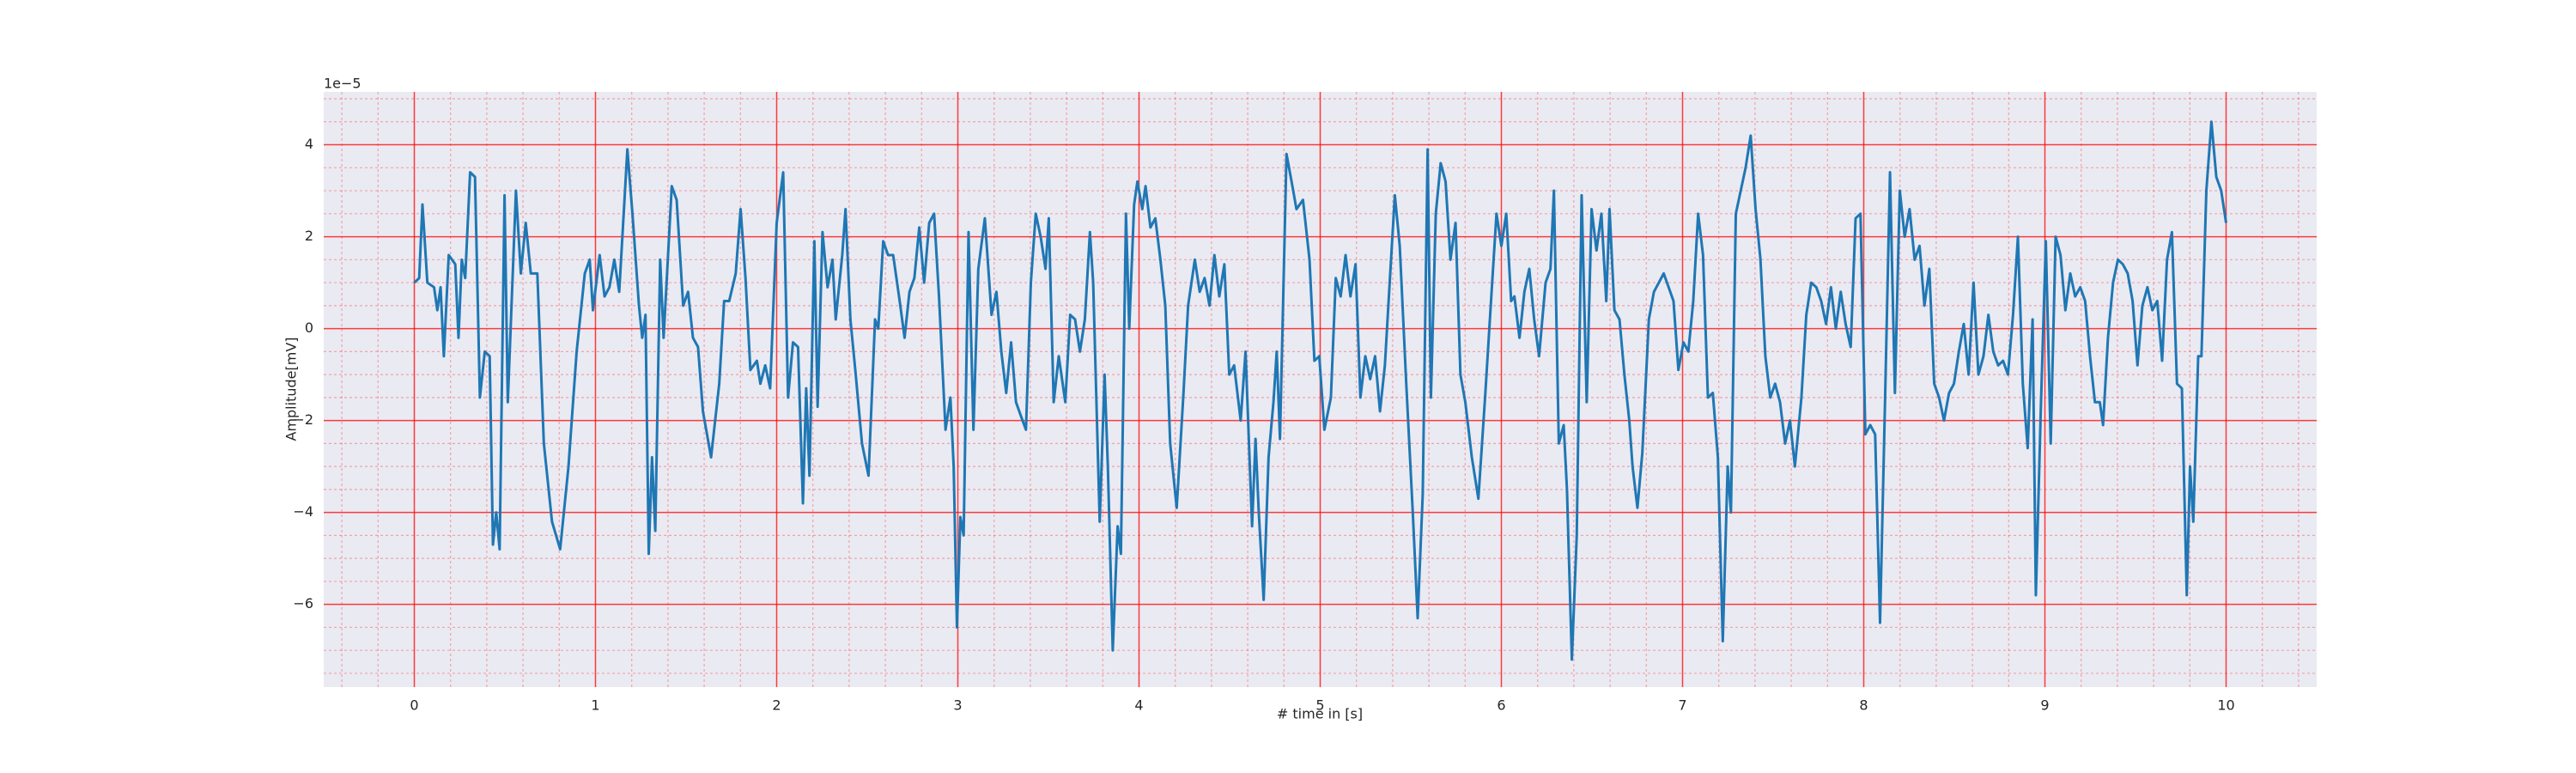  Describe the element at coordinates (343, 84) in the screenshot. I see `y-offset-label: 1e−5` at that location.